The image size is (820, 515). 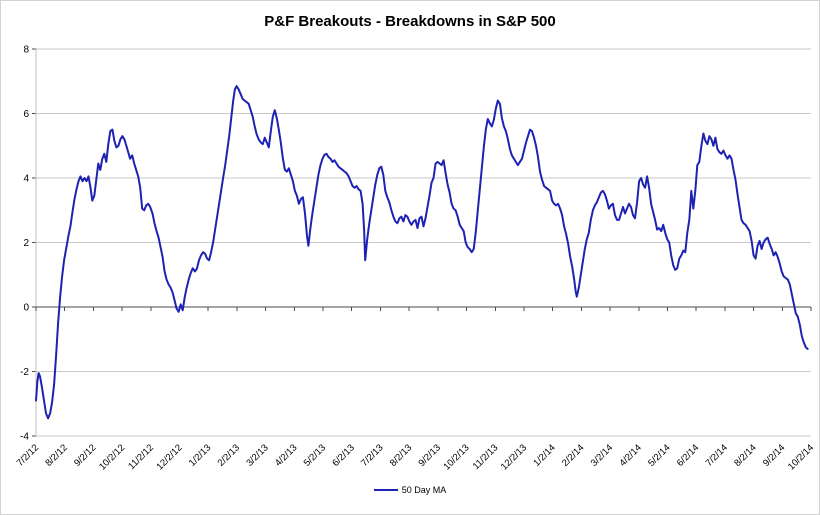 What do you see at coordinates (286, 455) in the screenshot?
I see `x-tick-label: 4/2/13` at bounding box center [286, 455].